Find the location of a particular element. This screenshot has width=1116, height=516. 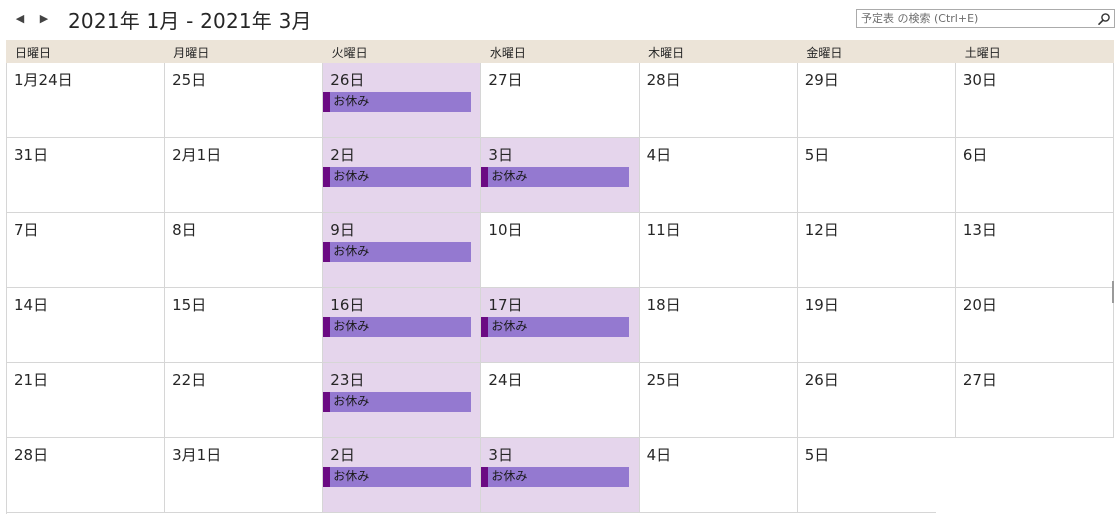

chevron-left-icon: ◀ is located at coordinates (20, 18).